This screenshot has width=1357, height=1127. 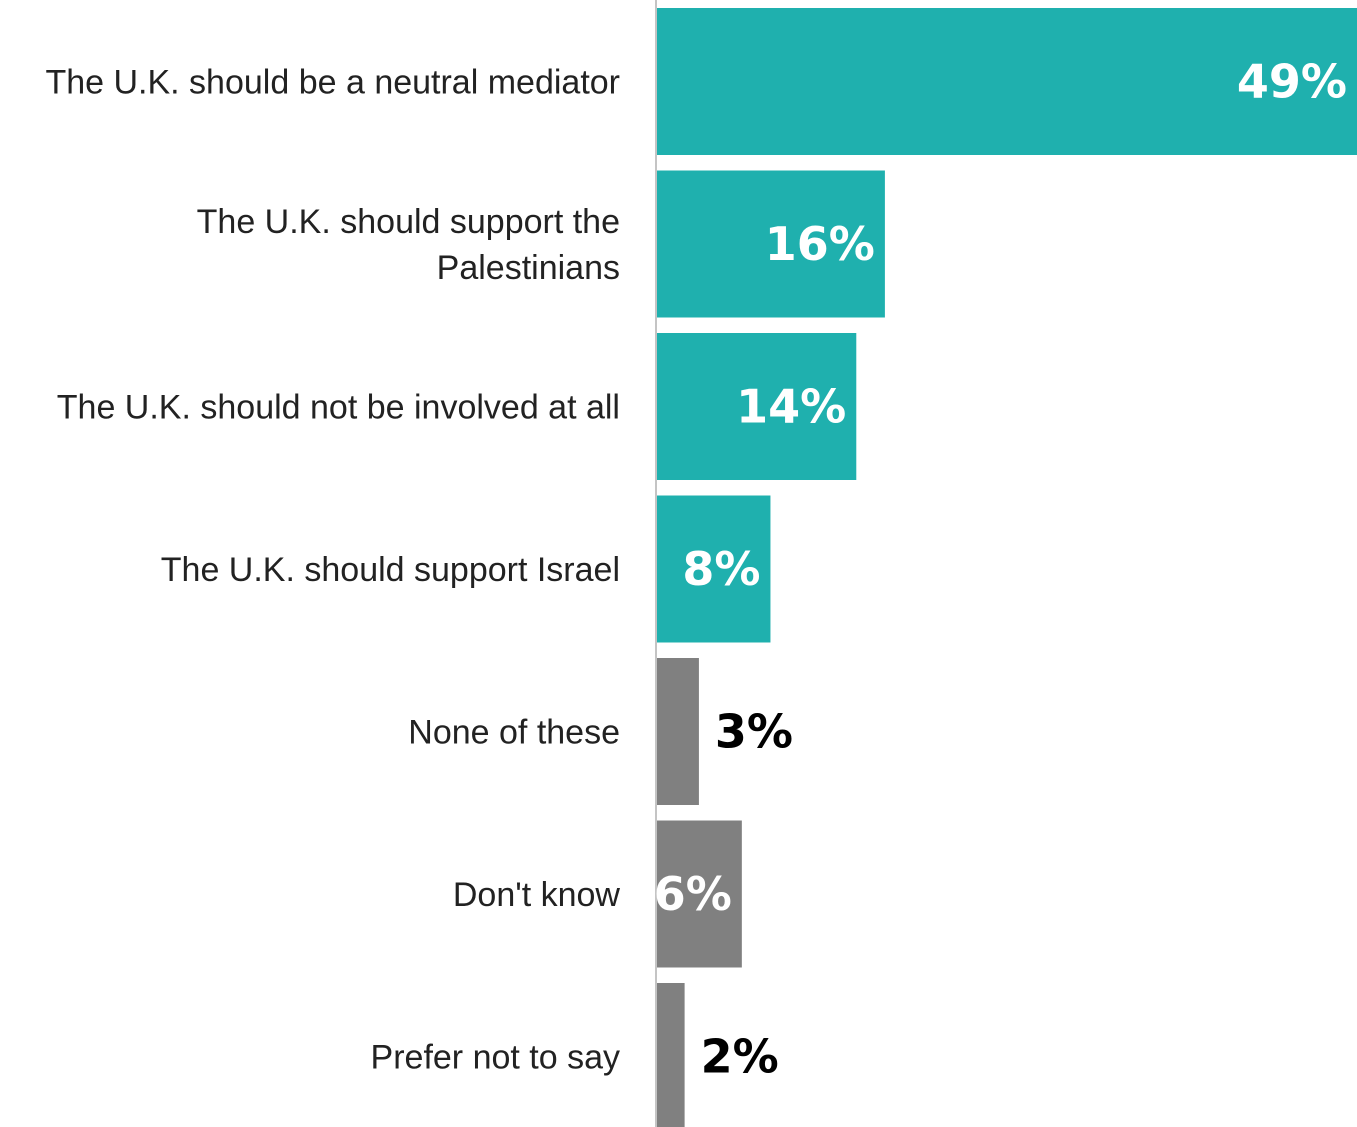 What do you see at coordinates (408, 245) in the screenshot?
I see `category-label-1: The U.K. should support the Palestinians` at bounding box center [408, 245].